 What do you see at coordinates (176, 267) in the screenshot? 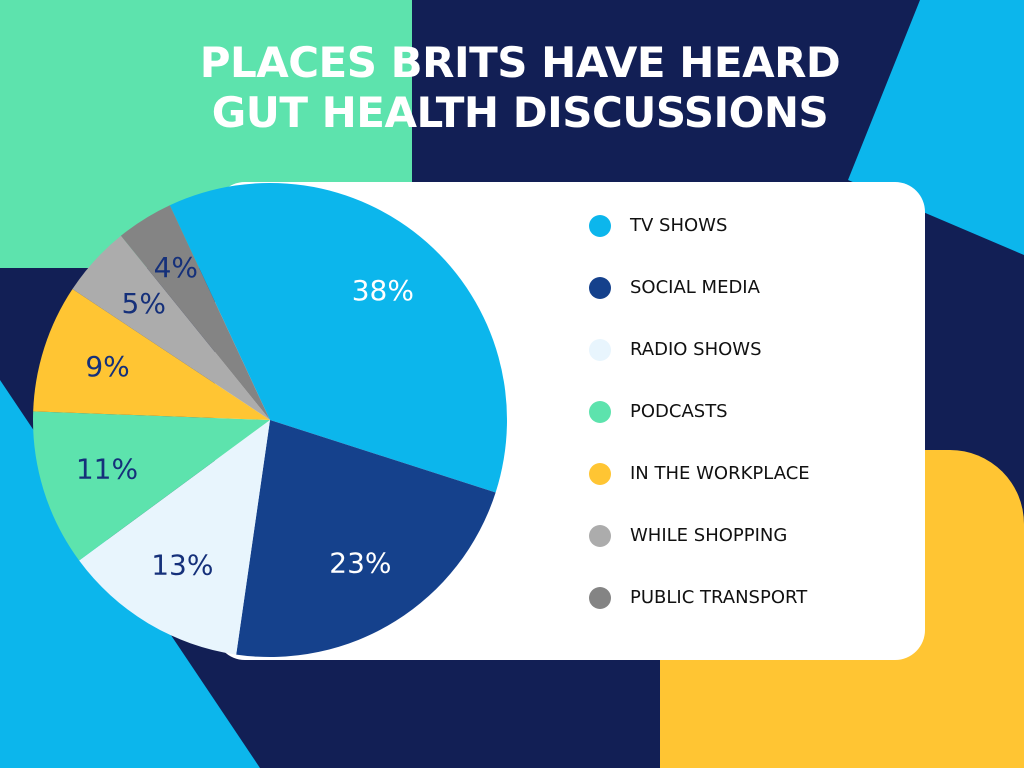
I see `value-label: 4%` at bounding box center [176, 267].